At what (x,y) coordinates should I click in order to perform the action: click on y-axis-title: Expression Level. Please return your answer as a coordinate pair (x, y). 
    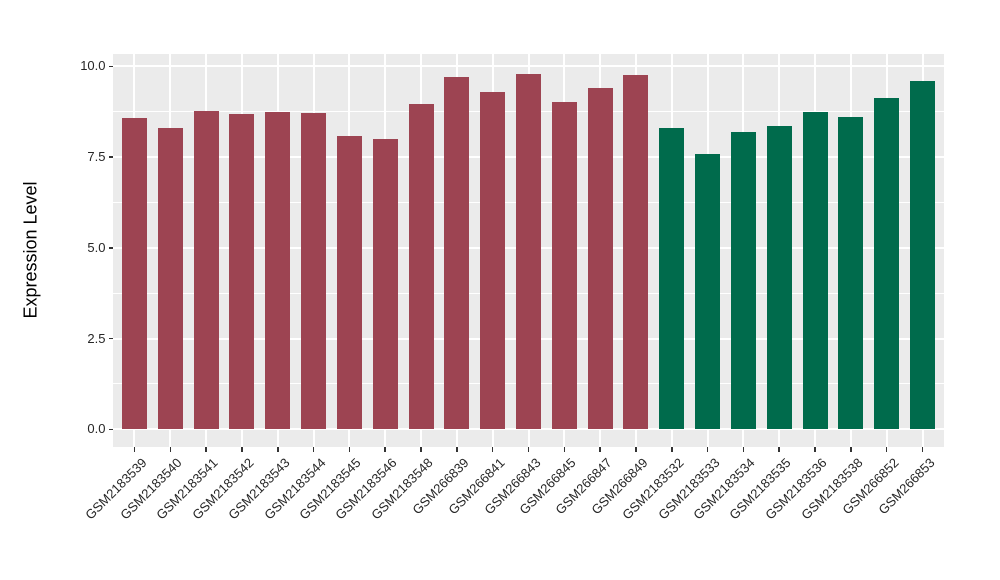
    Looking at the image, I should click on (30, 250).